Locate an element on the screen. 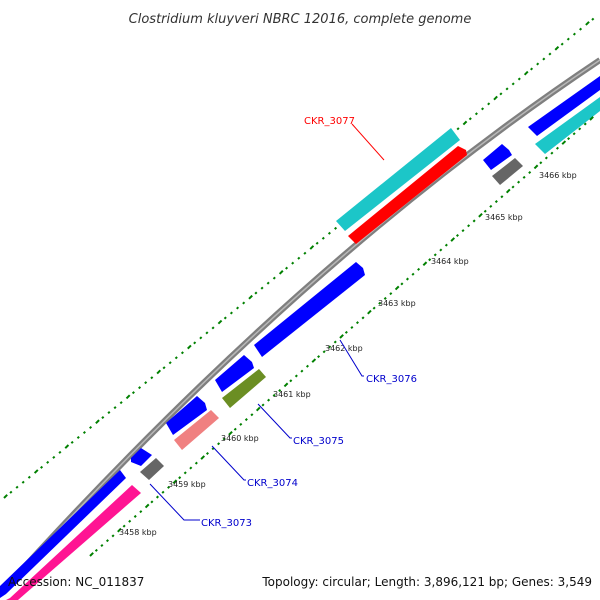 Image resolution: width=600 pixels, height=600 pixels. tick-label-3463: 3463 kbp is located at coordinates (397, 303).